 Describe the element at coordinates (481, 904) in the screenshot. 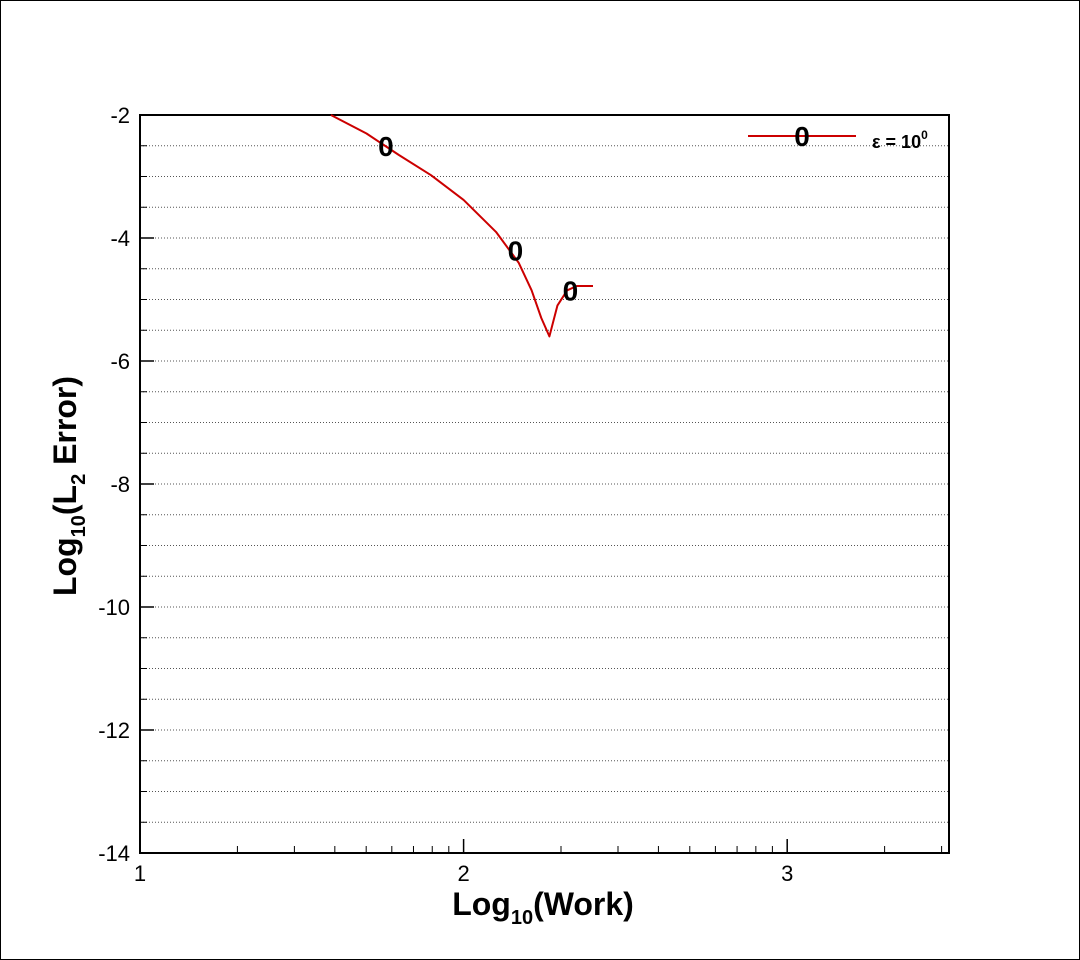

I see `x-axis-title-base: Log` at that location.